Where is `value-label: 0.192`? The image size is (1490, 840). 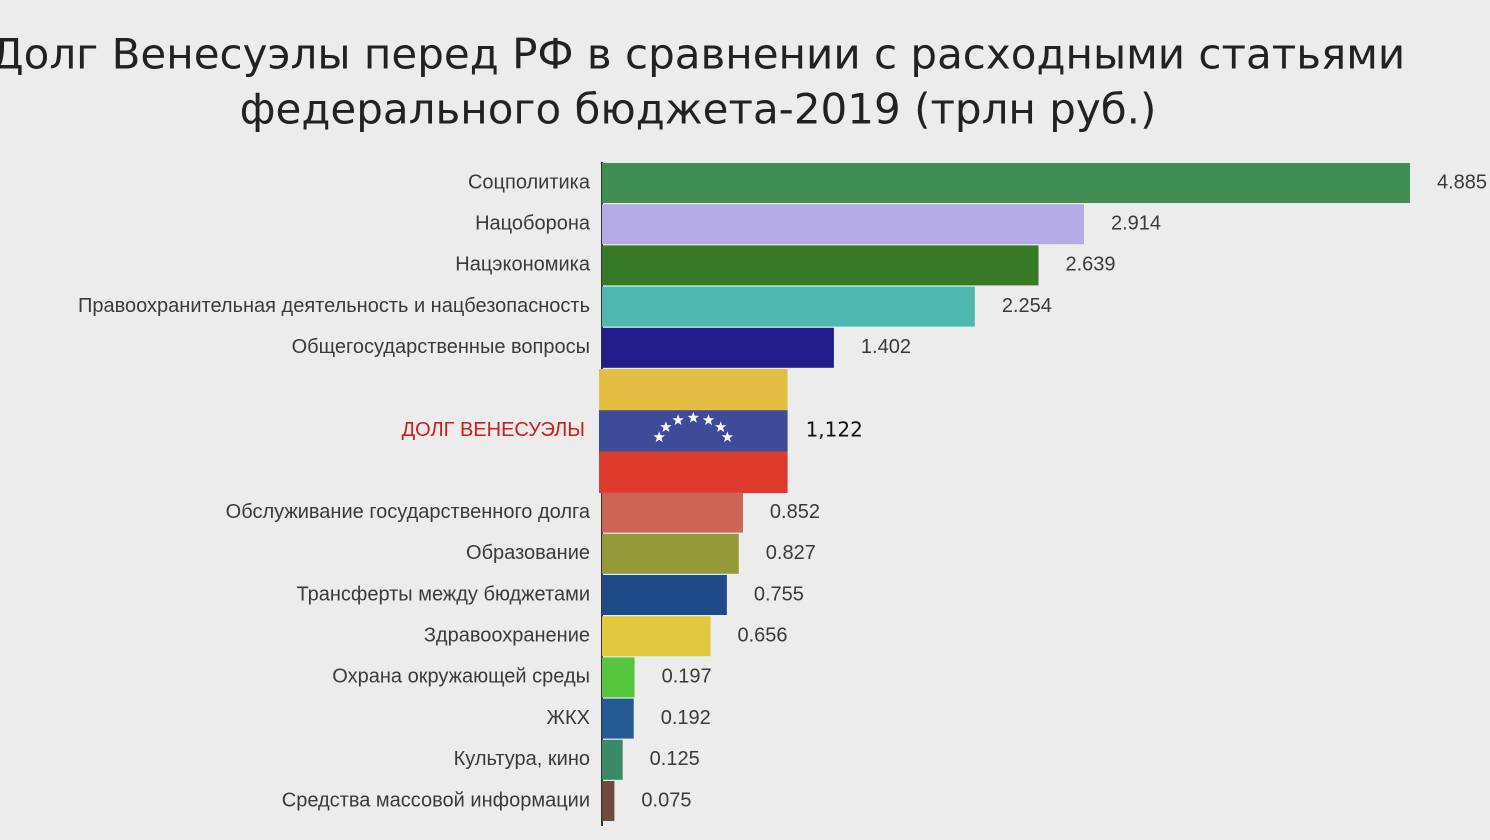
value-label: 0.192 is located at coordinates (686, 718).